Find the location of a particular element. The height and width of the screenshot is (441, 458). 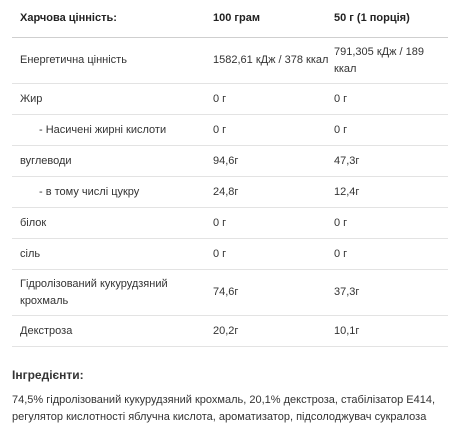

header-nutrition-label: Харчова цінність: is located at coordinates (68, 18).